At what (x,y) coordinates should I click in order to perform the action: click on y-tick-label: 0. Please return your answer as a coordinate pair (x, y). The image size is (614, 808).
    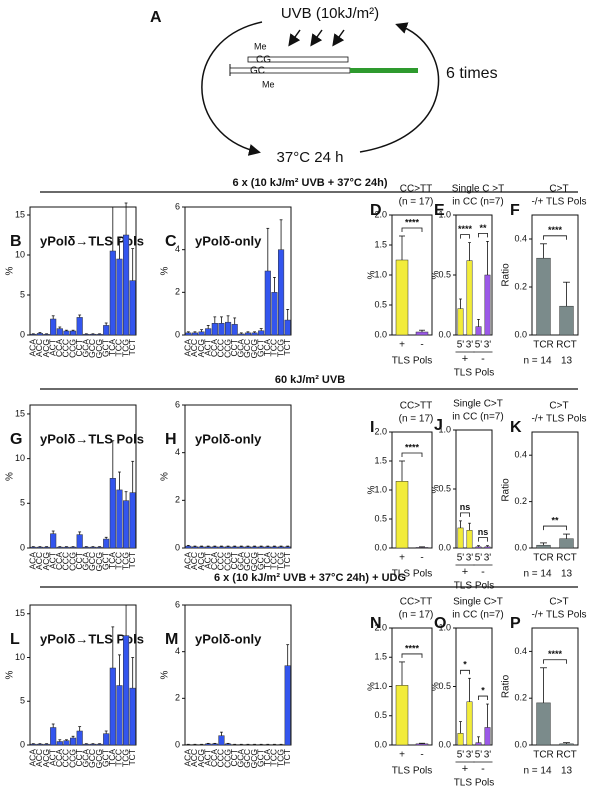
    Looking at the image, I should click on (177, 334).